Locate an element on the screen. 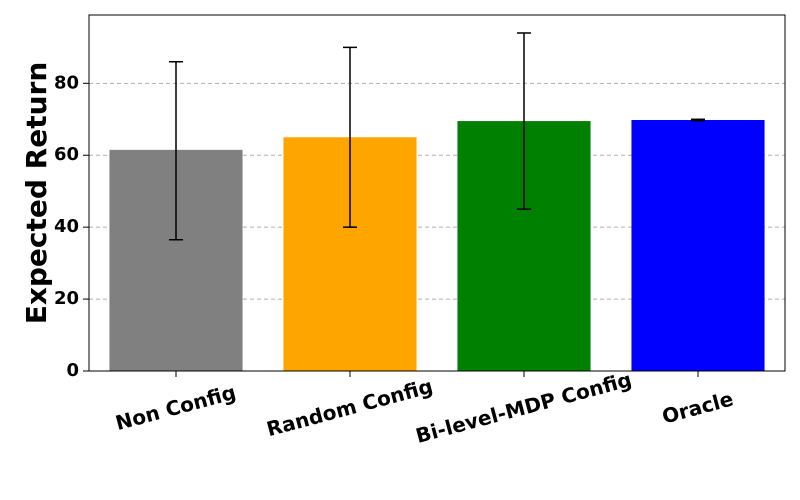 This screenshot has height=500, width=800. x-tick-label: Bi-level-MDP Config is located at coordinates (523, 407).